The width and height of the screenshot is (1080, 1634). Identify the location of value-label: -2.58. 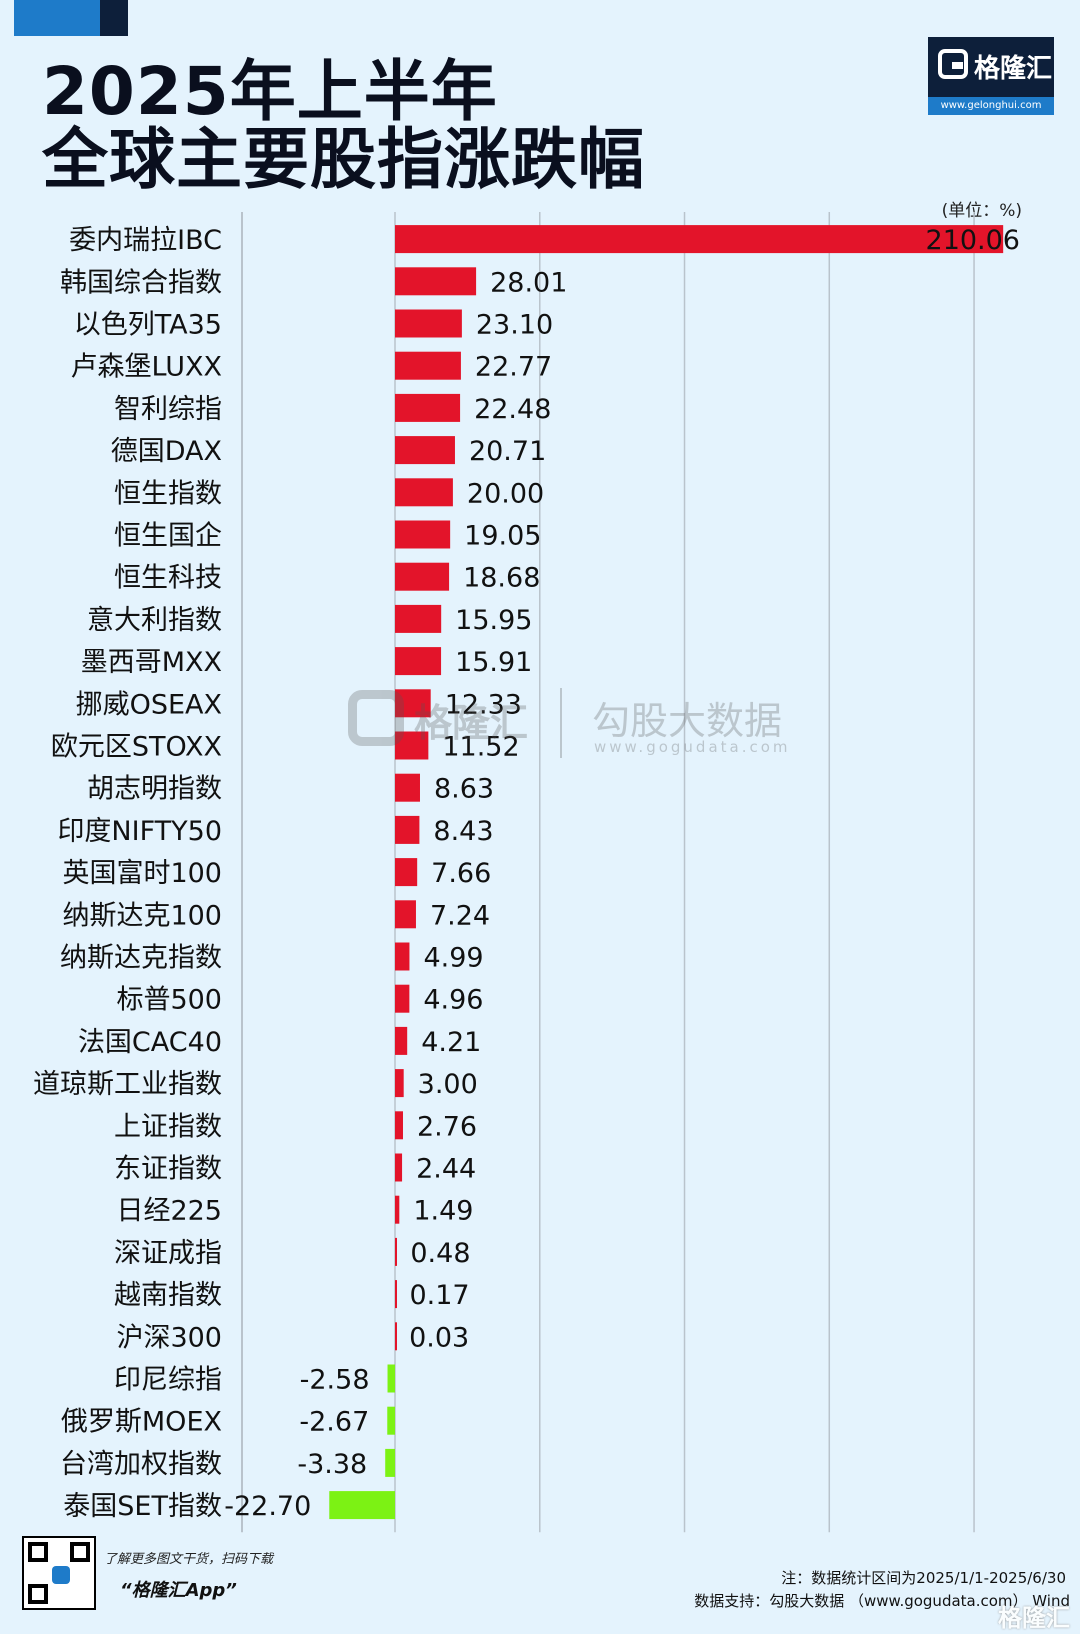
(335, 1380).